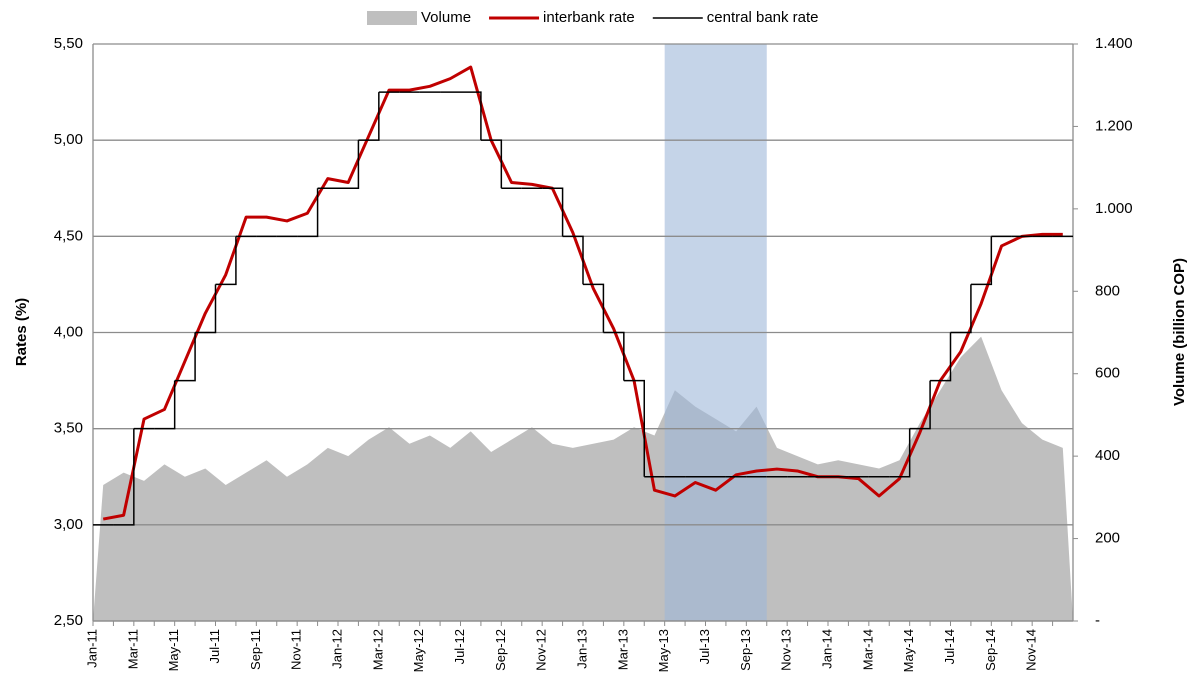 The width and height of the screenshot is (1197, 685). What do you see at coordinates (377, 649) in the screenshot?
I see `x-tick-label: Mar-12` at bounding box center [377, 649].